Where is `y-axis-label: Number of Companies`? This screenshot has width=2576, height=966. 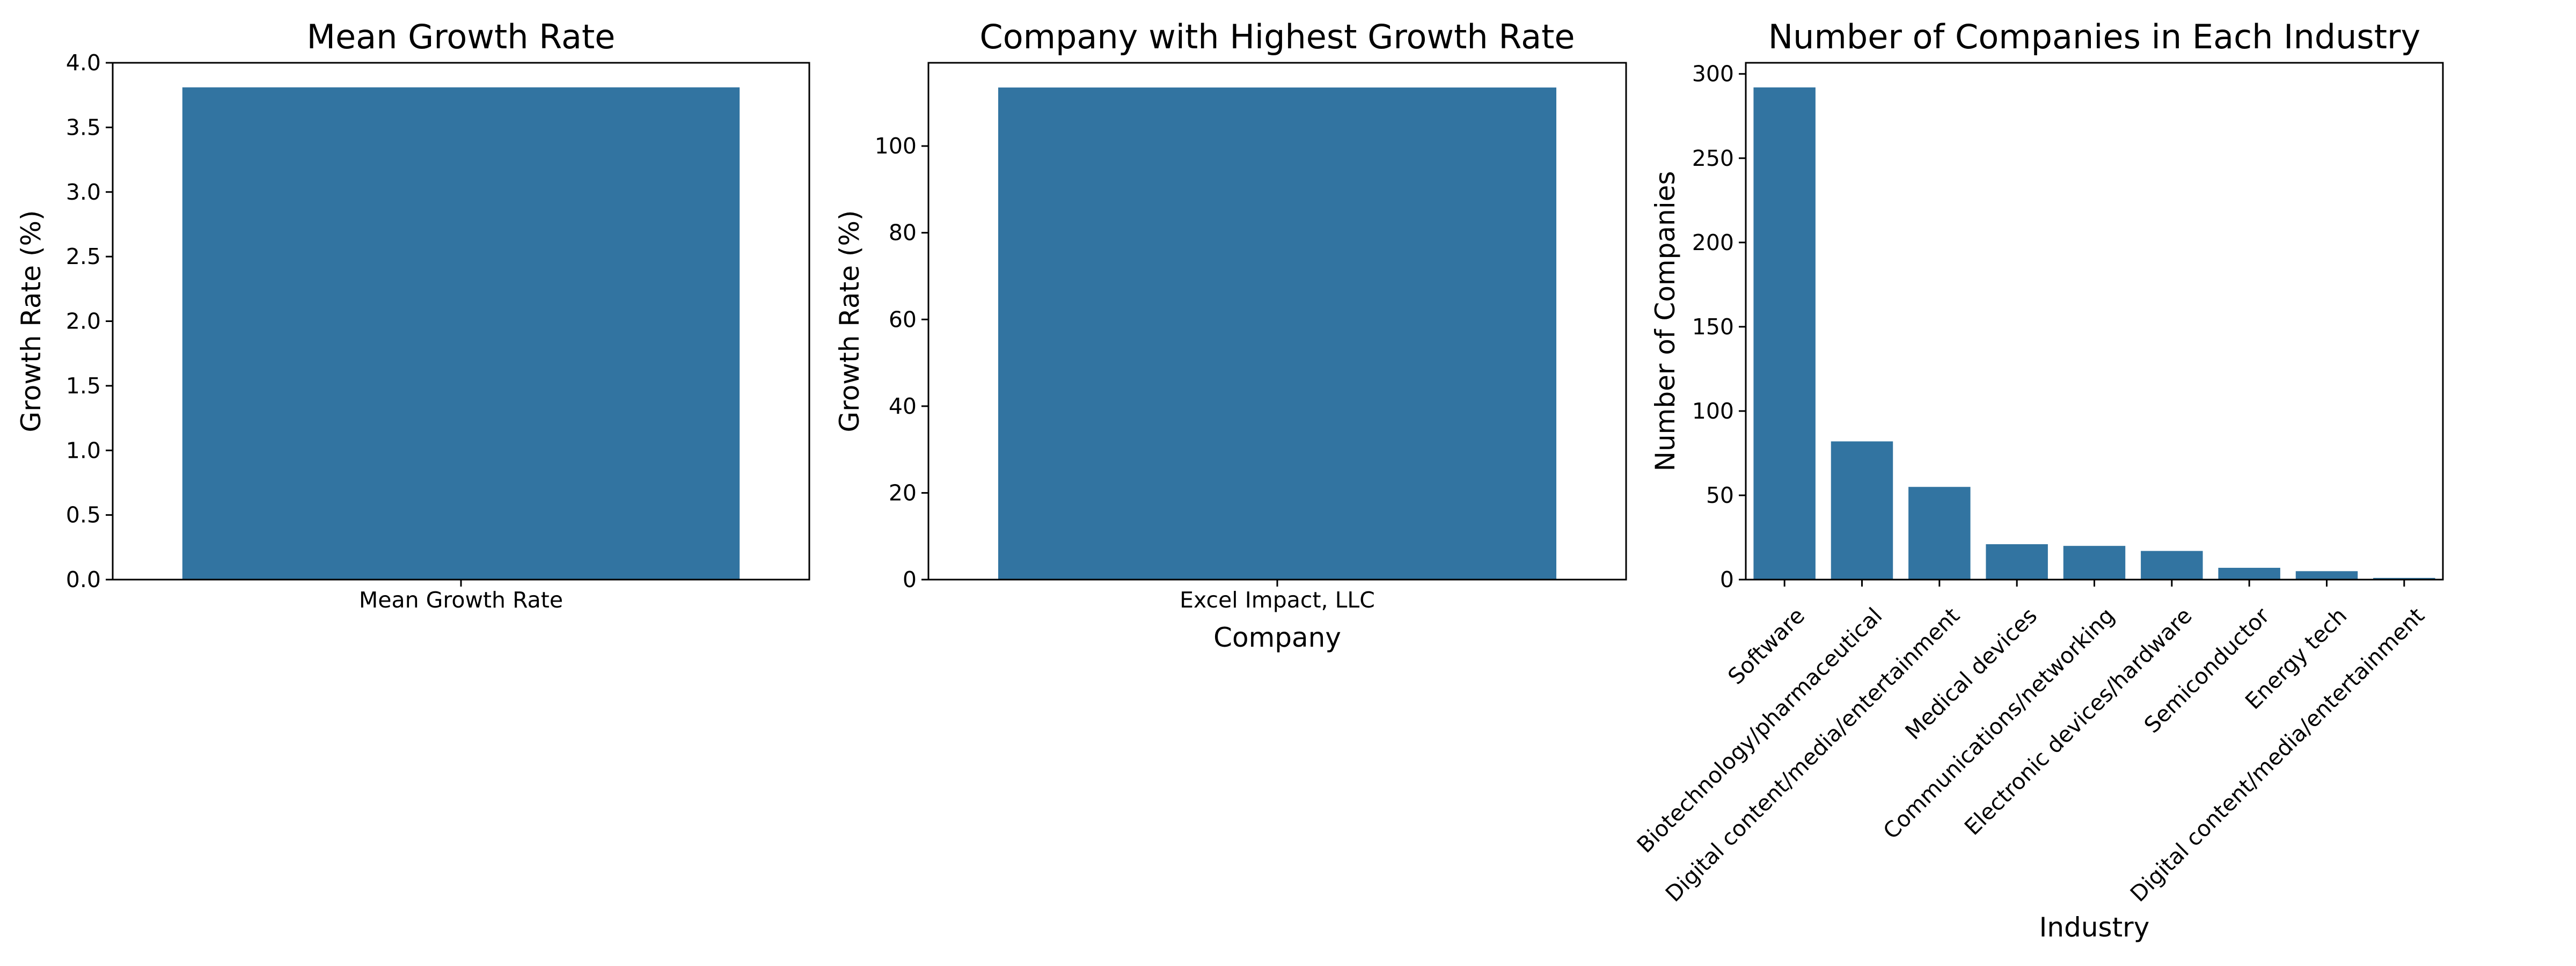
y-axis-label: Number of Companies is located at coordinates (1665, 321).